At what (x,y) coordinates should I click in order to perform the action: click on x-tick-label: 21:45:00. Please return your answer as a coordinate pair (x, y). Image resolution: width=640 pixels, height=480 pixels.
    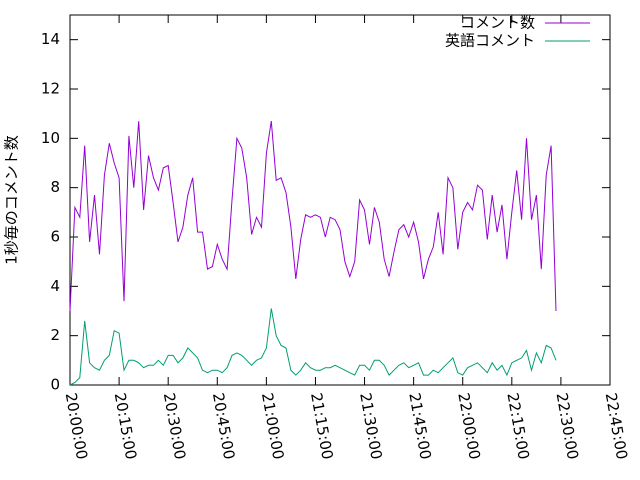
    Looking at the image, I should click on (419, 425).